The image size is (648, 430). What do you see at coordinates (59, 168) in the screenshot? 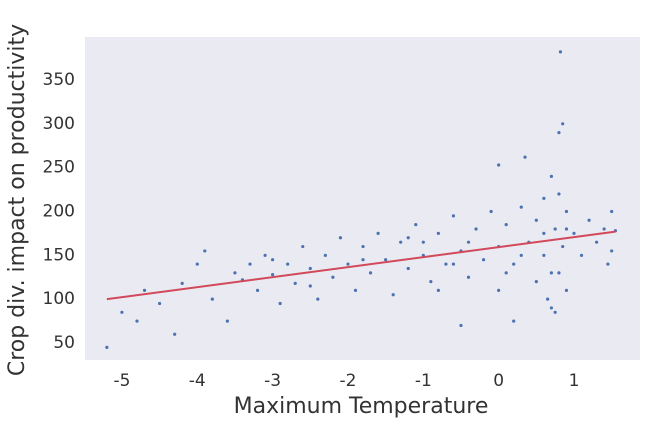
I see `y-tick-label: 250` at bounding box center [59, 168].